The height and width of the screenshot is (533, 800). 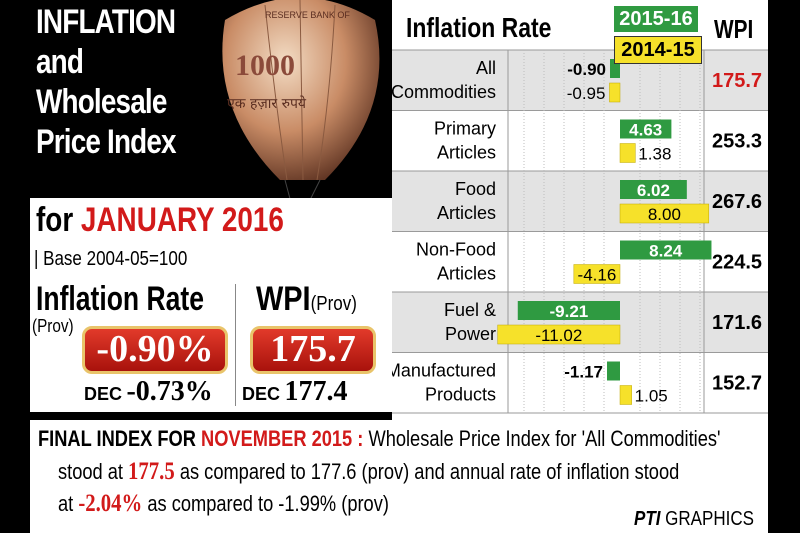 I want to click on legend-2015-16: 2015-16, so click(x=656, y=19).